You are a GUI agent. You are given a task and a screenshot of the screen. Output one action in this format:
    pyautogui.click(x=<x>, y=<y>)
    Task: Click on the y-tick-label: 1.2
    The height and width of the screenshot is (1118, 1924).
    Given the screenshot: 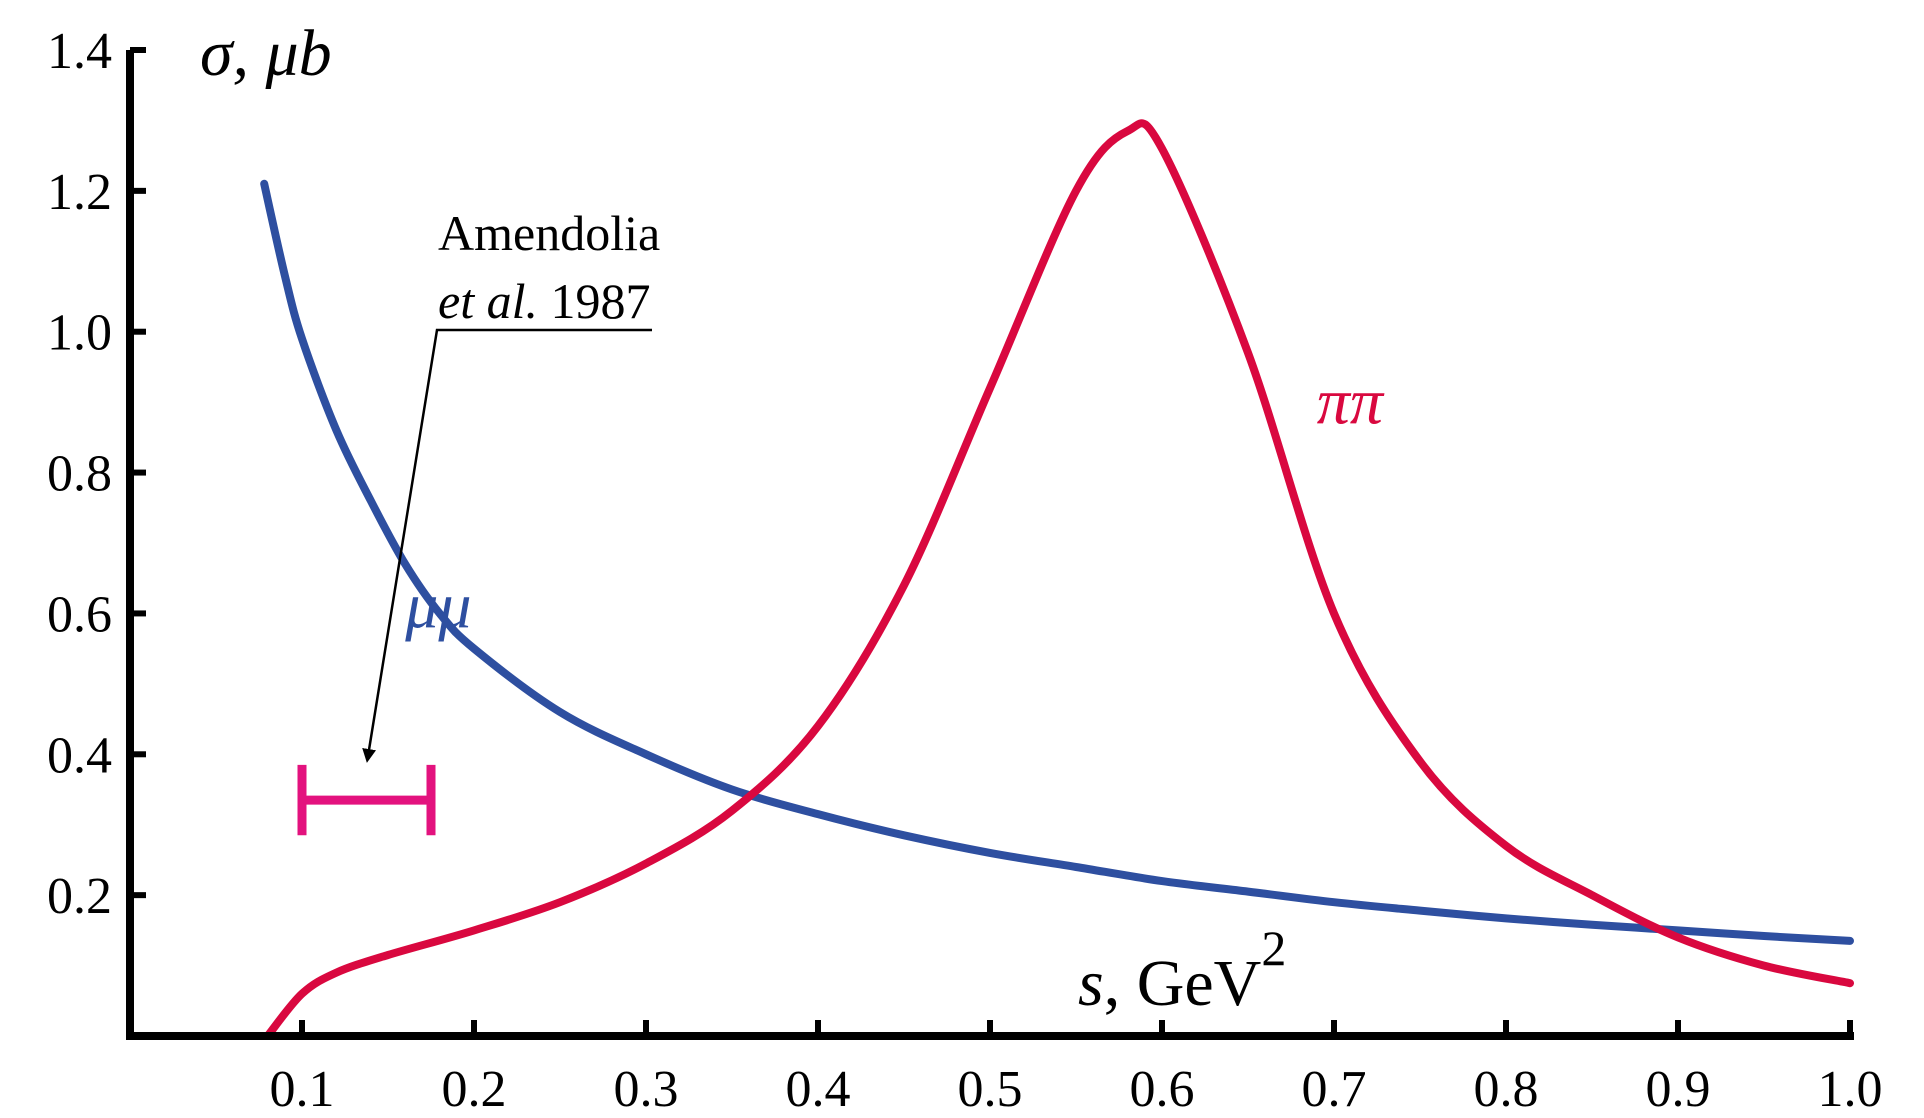 What is the action you would take?
    pyautogui.click(x=79, y=192)
    